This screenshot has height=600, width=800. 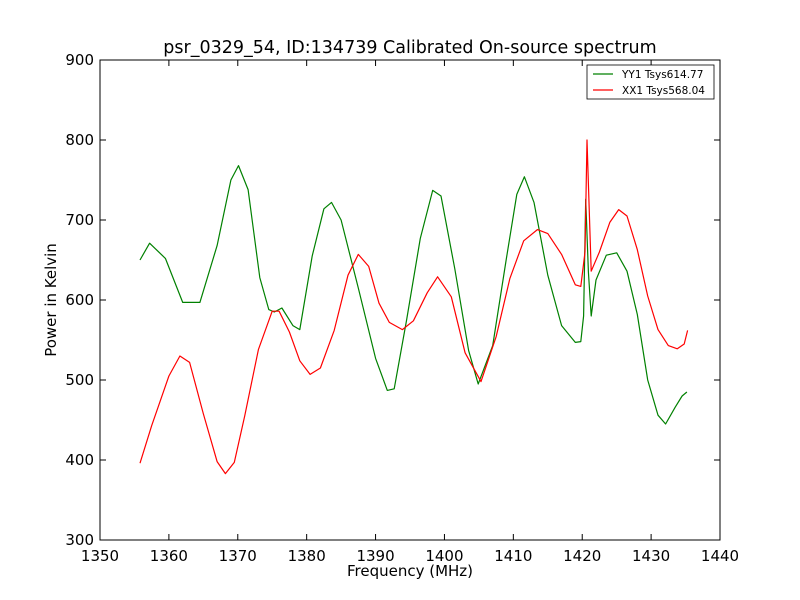 I want to click on x-tick-label: 1430, so click(x=651, y=556).